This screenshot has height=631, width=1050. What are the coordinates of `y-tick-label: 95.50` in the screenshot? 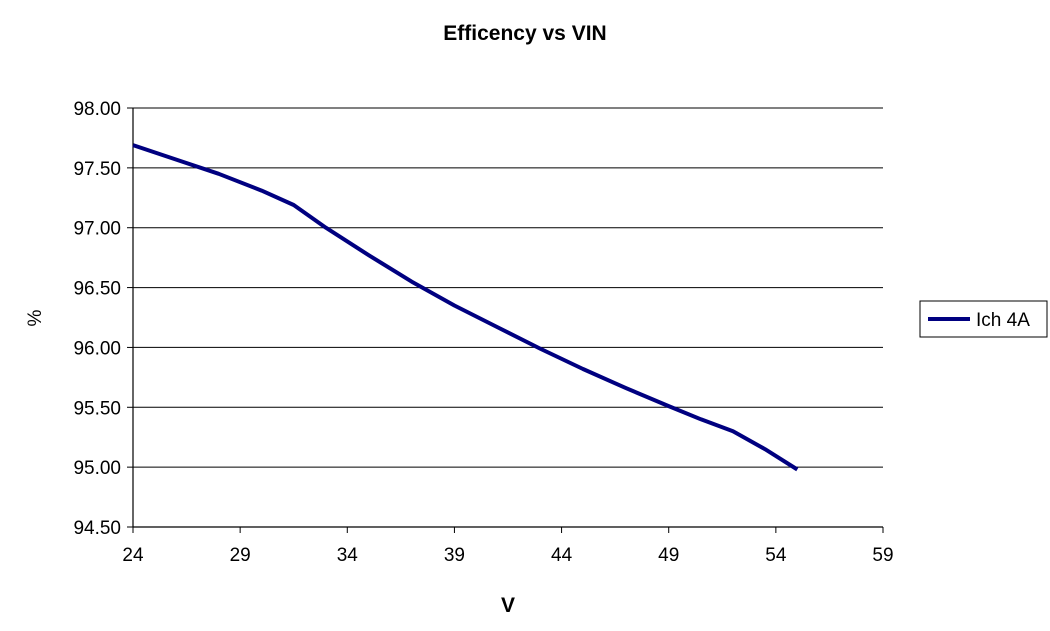 It's located at (97, 408).